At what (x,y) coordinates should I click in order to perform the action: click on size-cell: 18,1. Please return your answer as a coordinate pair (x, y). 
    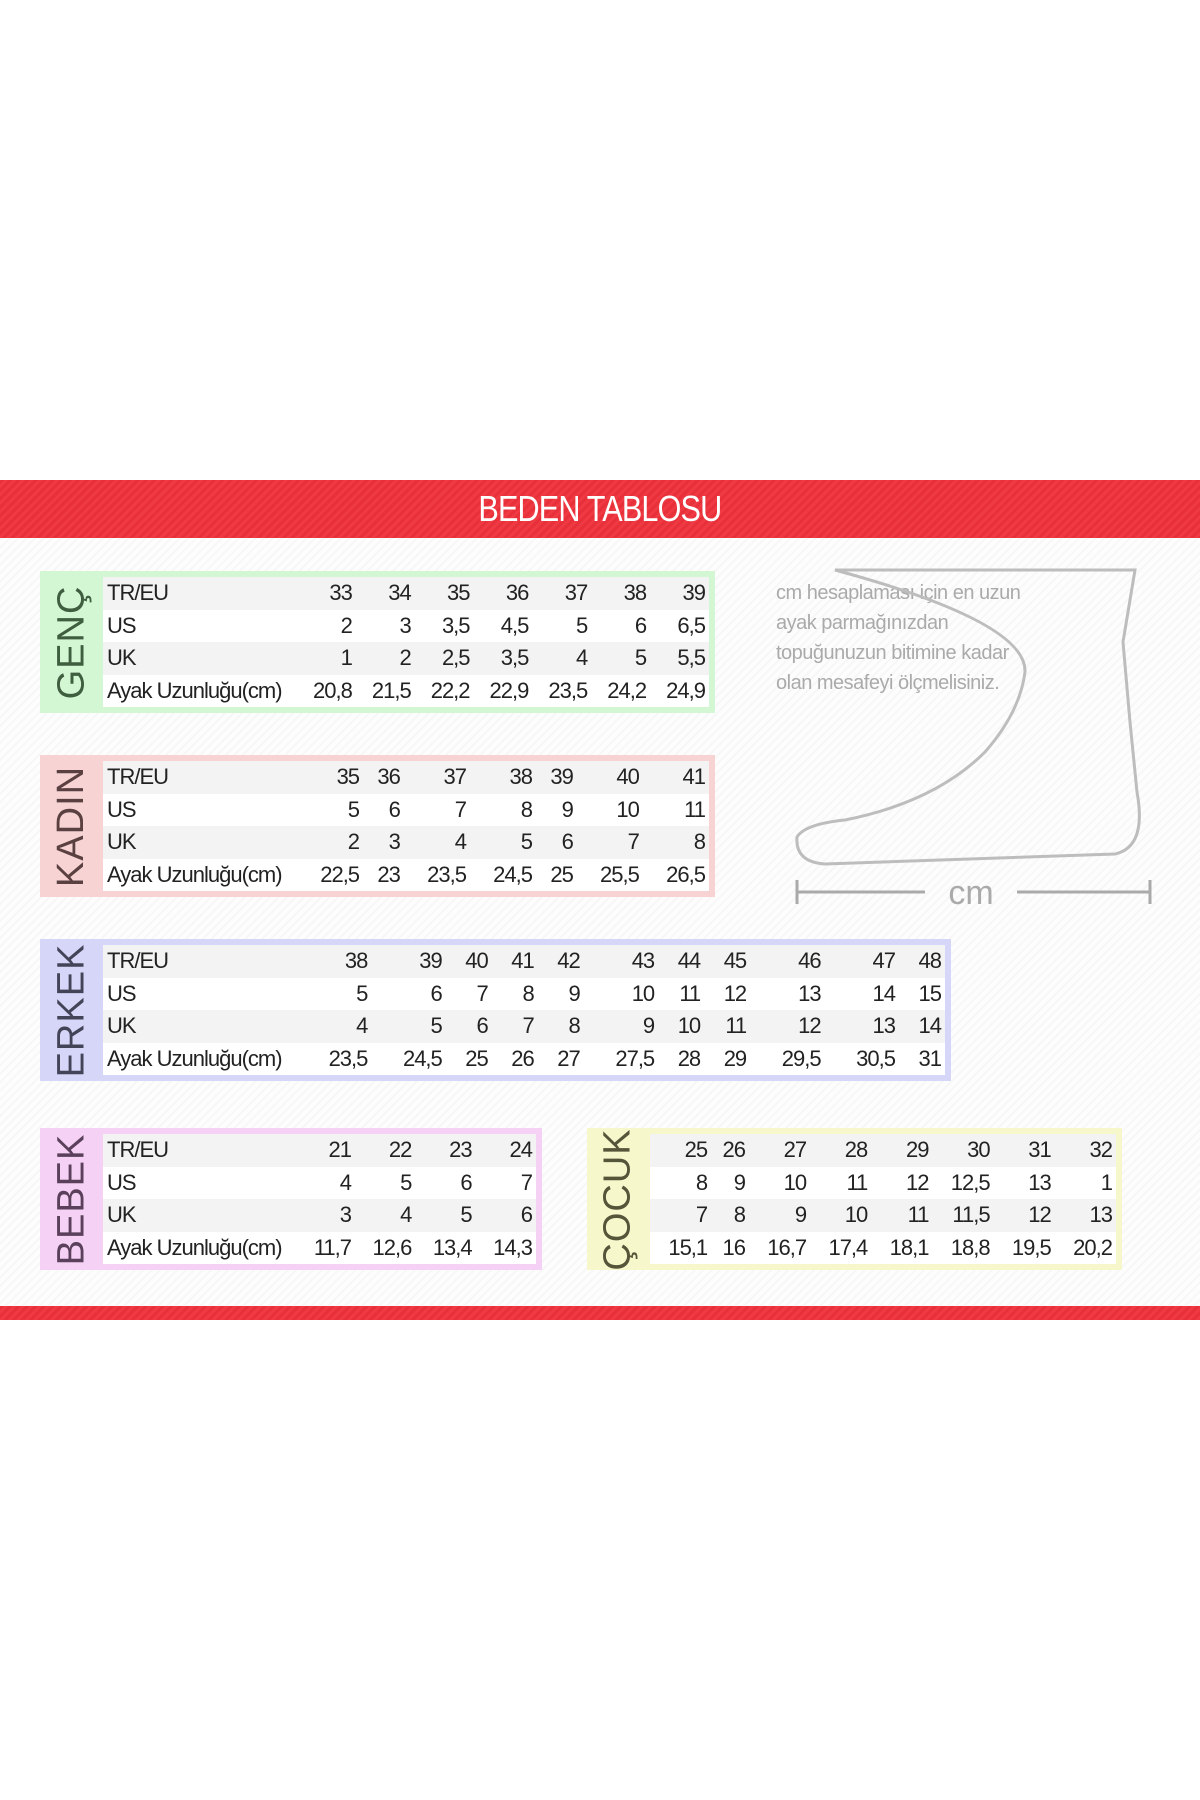
    Looking at the image, I should click on (909, 1247).